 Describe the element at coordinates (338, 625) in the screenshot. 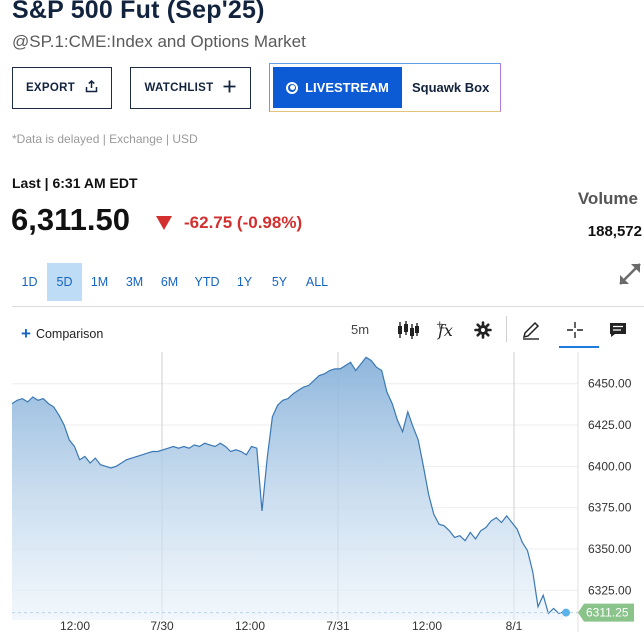

I see `x-tick-label: 7/31` at that location.